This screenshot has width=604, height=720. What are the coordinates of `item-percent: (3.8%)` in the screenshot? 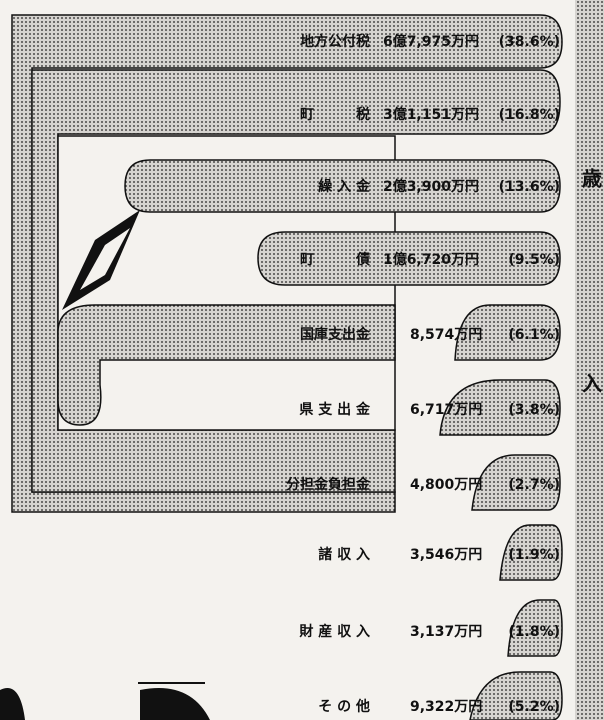 It's located at (534, 410).